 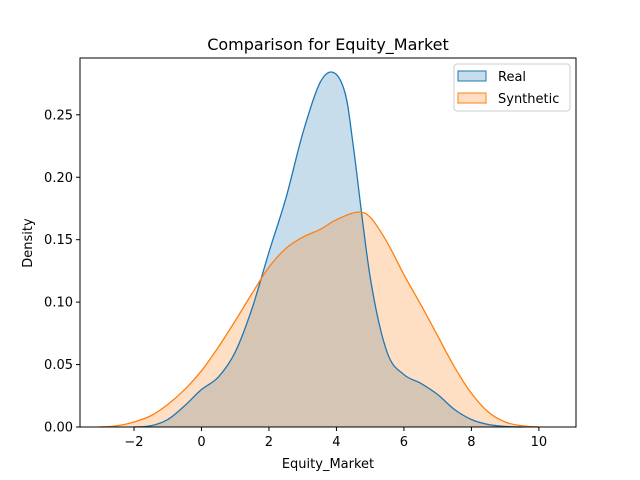 I want to click on legend-frame, so click(x=512, y=87).